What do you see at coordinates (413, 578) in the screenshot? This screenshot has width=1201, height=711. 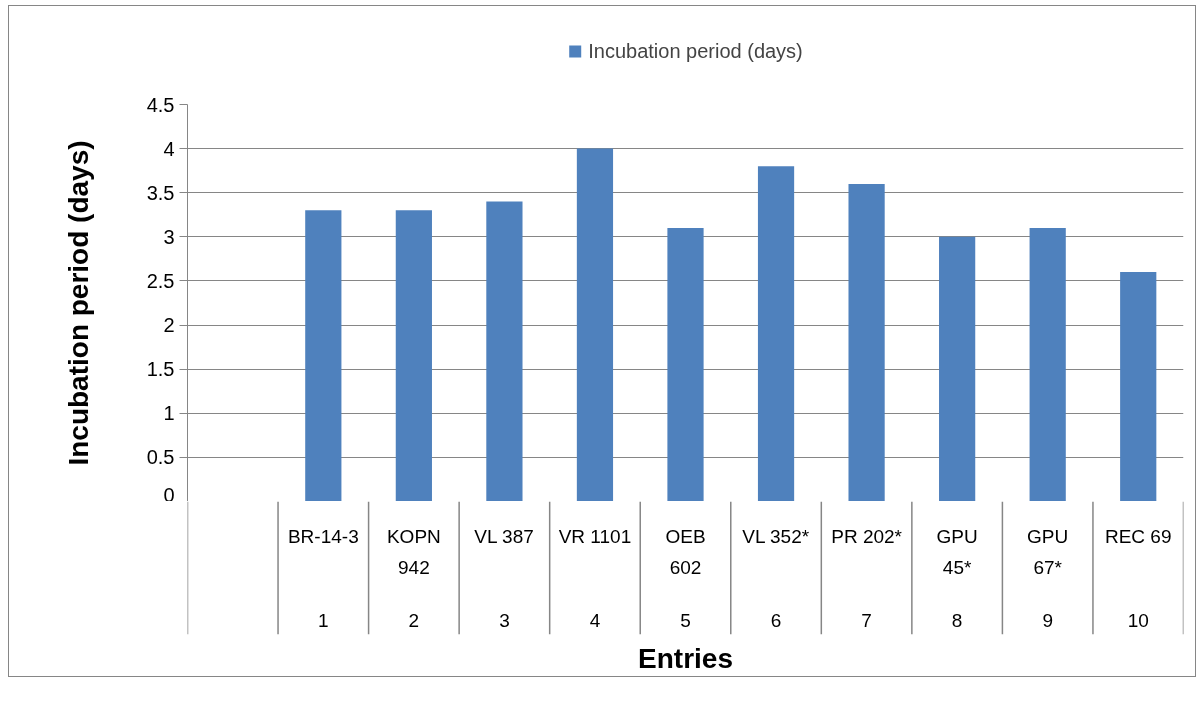 I see `category-label: KOPN 942 2` at bounding box center [413, 578].